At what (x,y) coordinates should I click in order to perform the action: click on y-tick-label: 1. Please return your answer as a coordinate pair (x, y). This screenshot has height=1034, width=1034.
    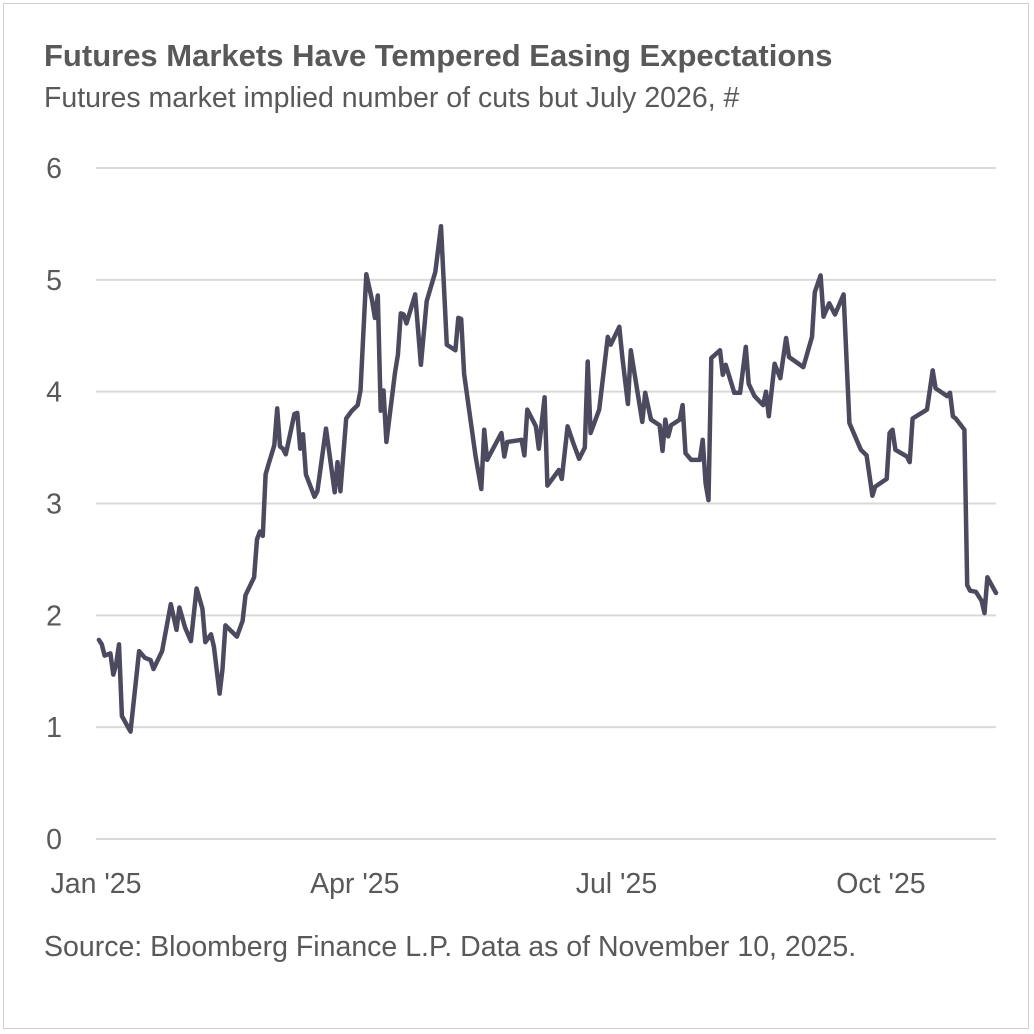
    Looking at the image, I should click on (54, 728).